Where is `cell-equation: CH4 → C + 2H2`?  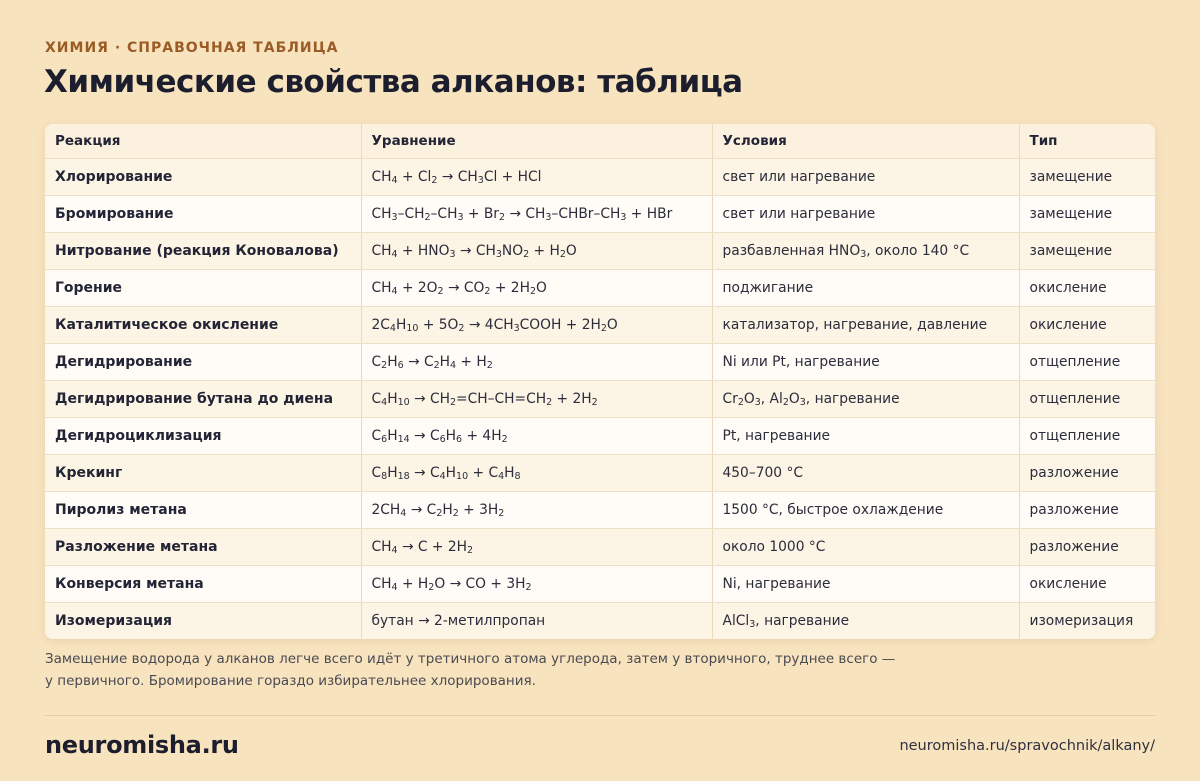 cell-equation: CH4 → C + 2H2 is located at coordinates (537, 547).